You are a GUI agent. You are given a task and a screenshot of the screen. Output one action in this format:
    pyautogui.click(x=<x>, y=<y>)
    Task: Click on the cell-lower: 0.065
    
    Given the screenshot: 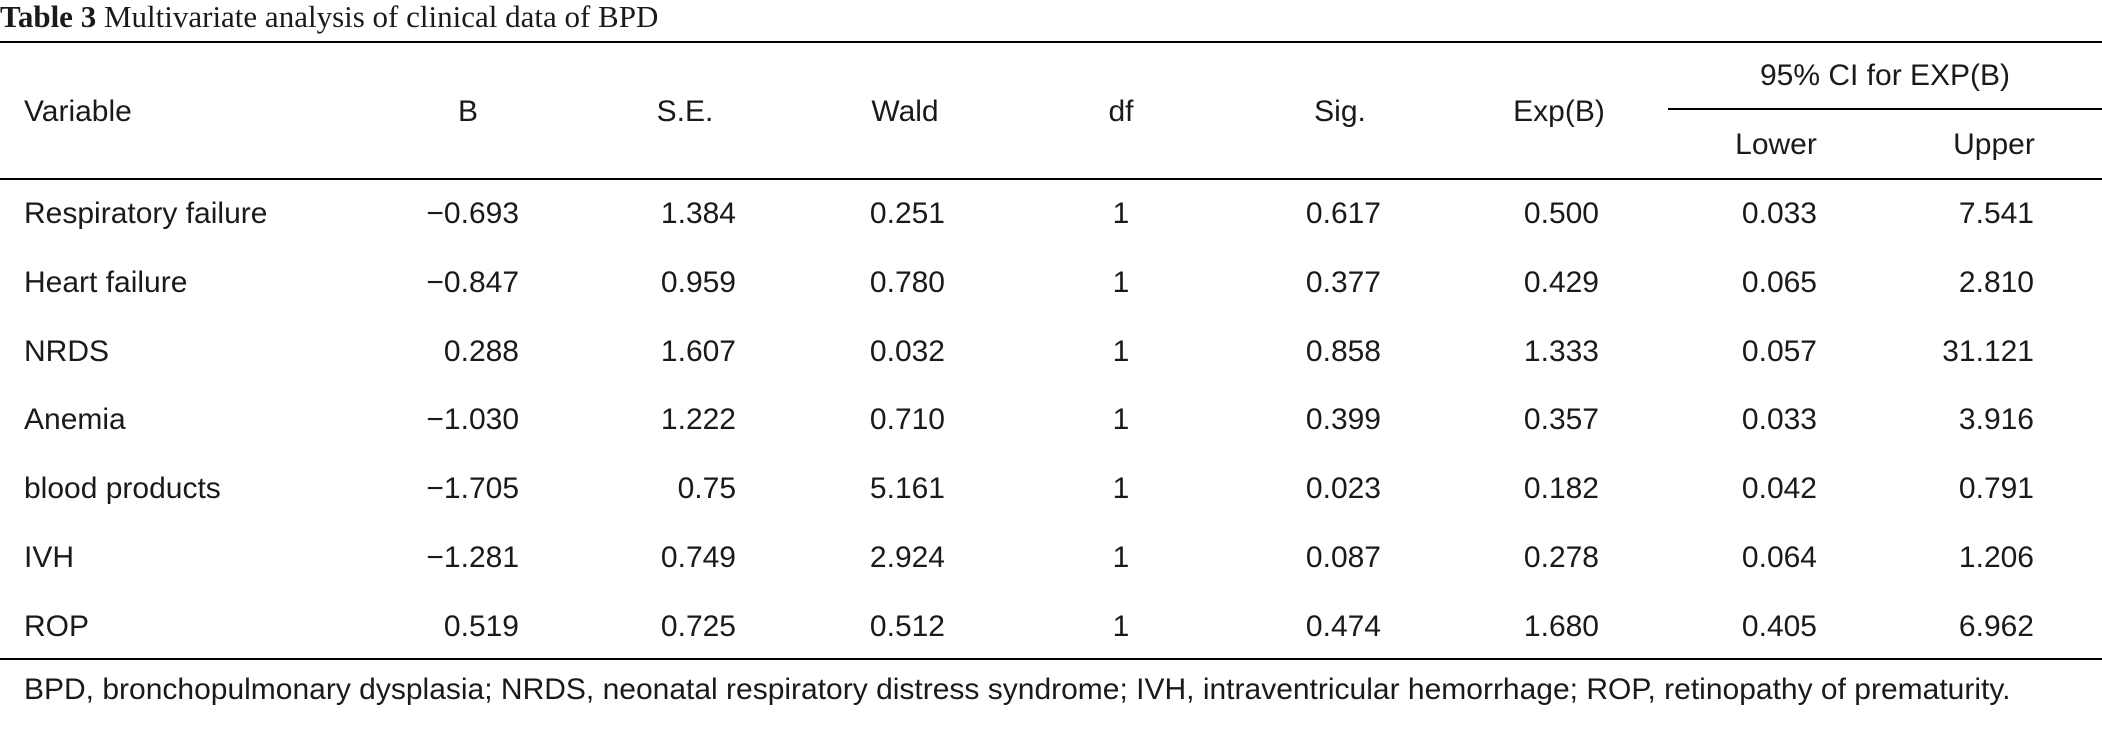 What is the action you would take?
    pyautogui.click(x=1779, y=282)
    